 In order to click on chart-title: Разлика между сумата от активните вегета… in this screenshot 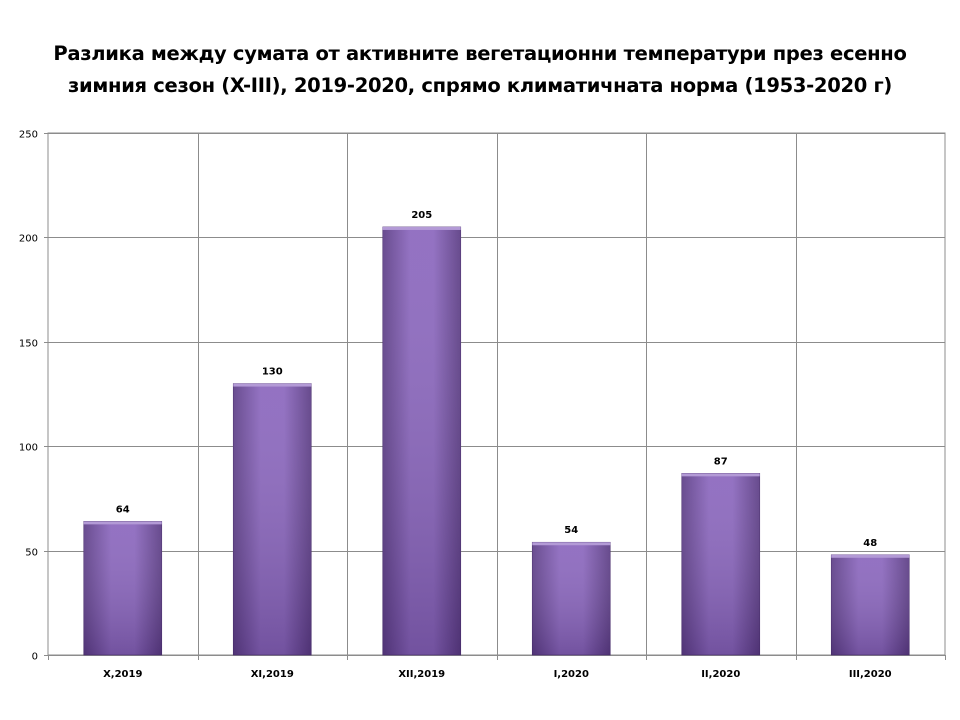, I will do `click(480, 70)`.